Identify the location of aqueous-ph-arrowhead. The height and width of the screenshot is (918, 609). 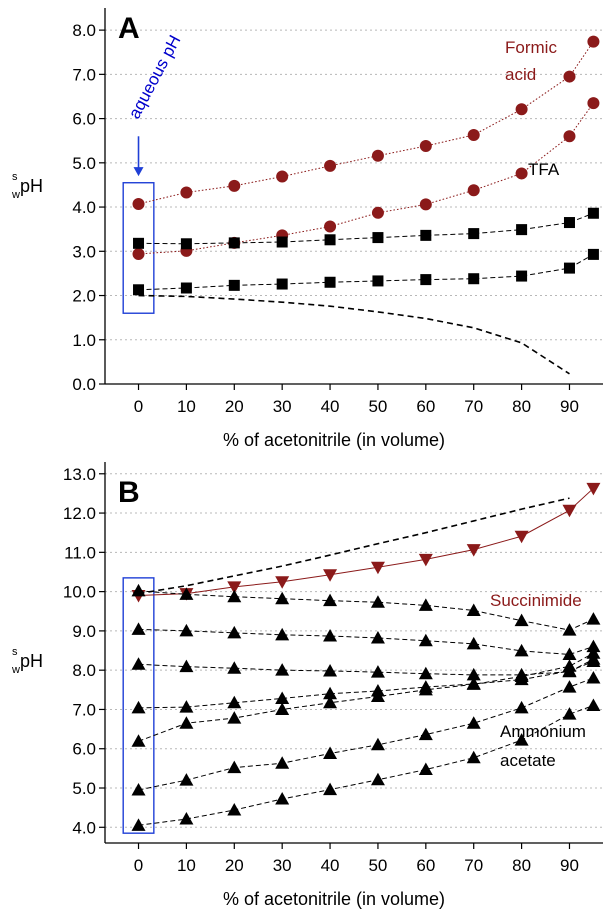
(138, 172).